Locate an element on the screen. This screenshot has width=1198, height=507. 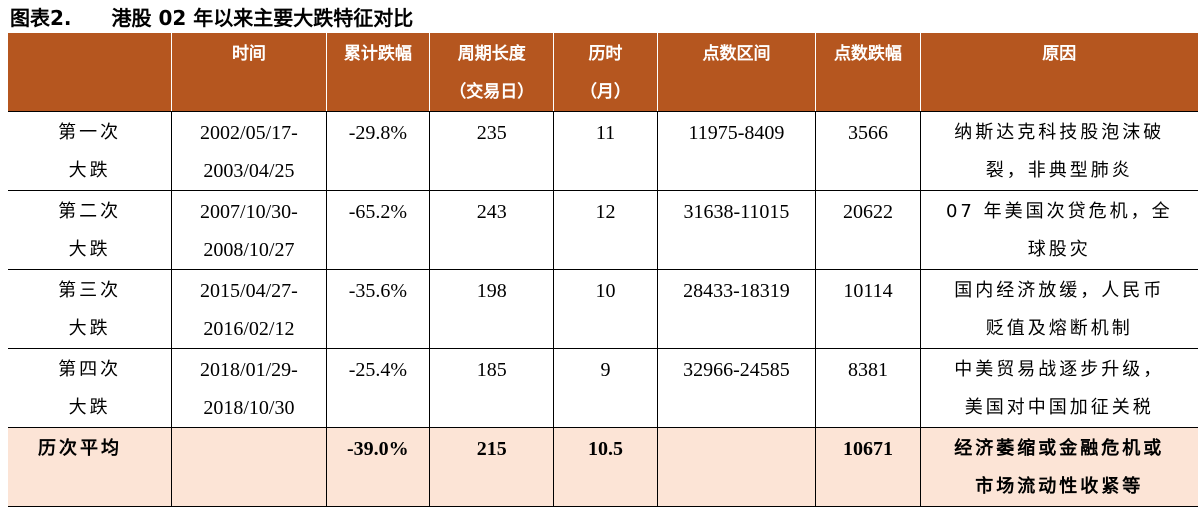
table-cell: 第四次 大跌 is located at coordinates (90, 388).